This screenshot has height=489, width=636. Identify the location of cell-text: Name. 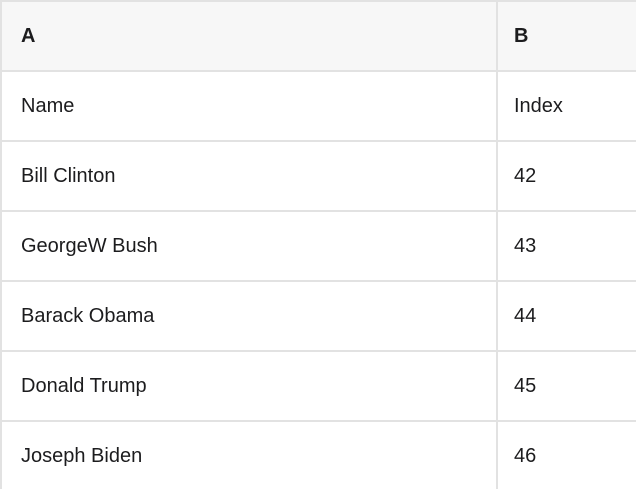
(48, 105).